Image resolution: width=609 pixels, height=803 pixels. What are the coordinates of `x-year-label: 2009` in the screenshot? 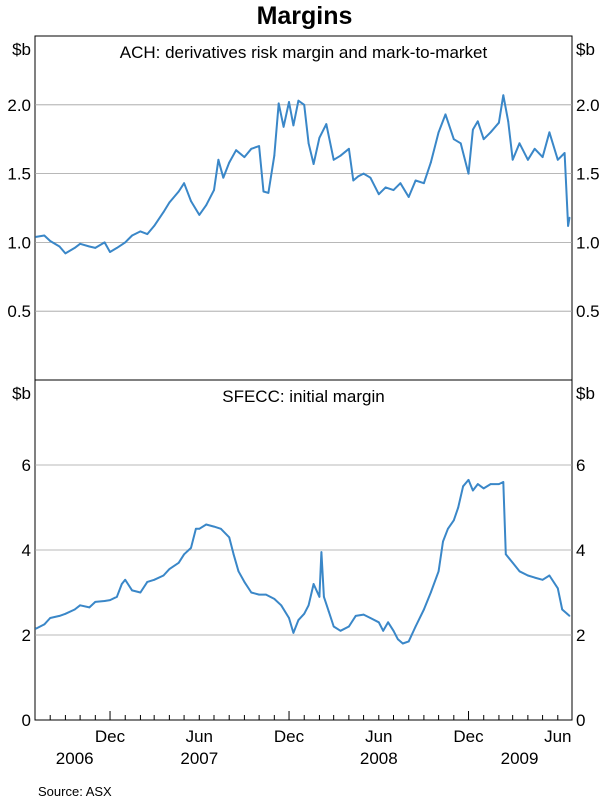 It's located at (520, 758).